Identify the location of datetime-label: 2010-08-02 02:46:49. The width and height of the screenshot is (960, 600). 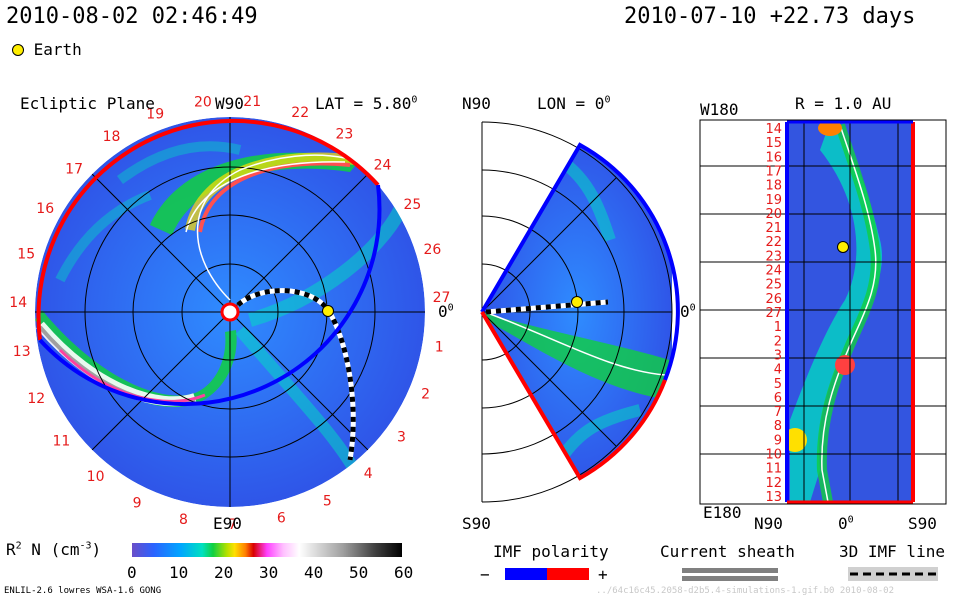
(132, 16).